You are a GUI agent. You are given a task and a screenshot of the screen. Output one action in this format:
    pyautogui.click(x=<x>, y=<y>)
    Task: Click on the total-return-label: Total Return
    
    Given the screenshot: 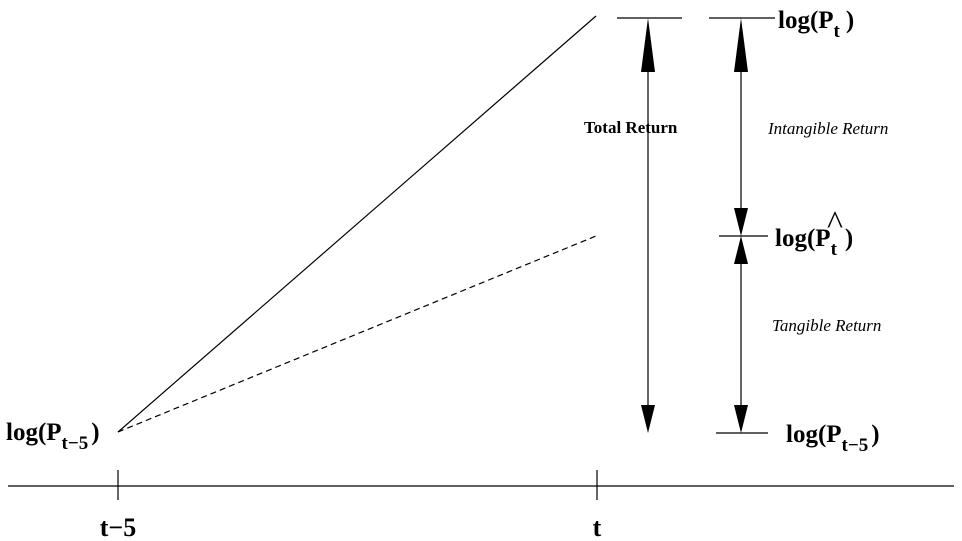 What is the action you would take?
    pyautogui.click(x=631, y=127)
    